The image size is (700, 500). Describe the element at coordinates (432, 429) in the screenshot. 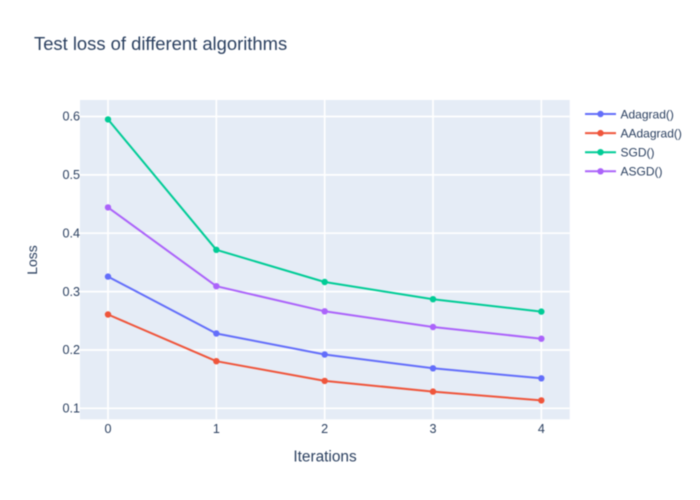

I see `svg-text: 3` at that location.